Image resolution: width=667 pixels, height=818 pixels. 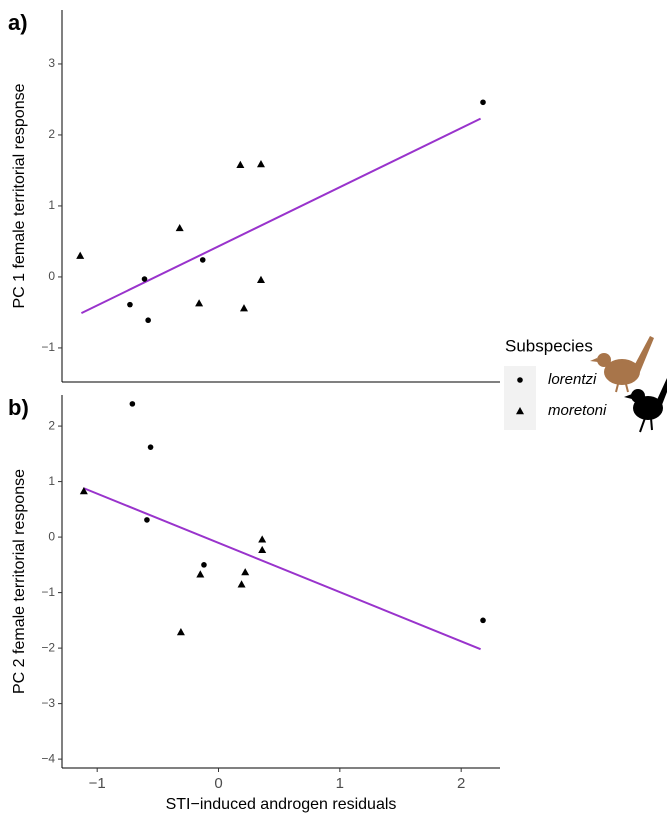 I want to click on y-tick-label: 3, so click(x=51, y=63).